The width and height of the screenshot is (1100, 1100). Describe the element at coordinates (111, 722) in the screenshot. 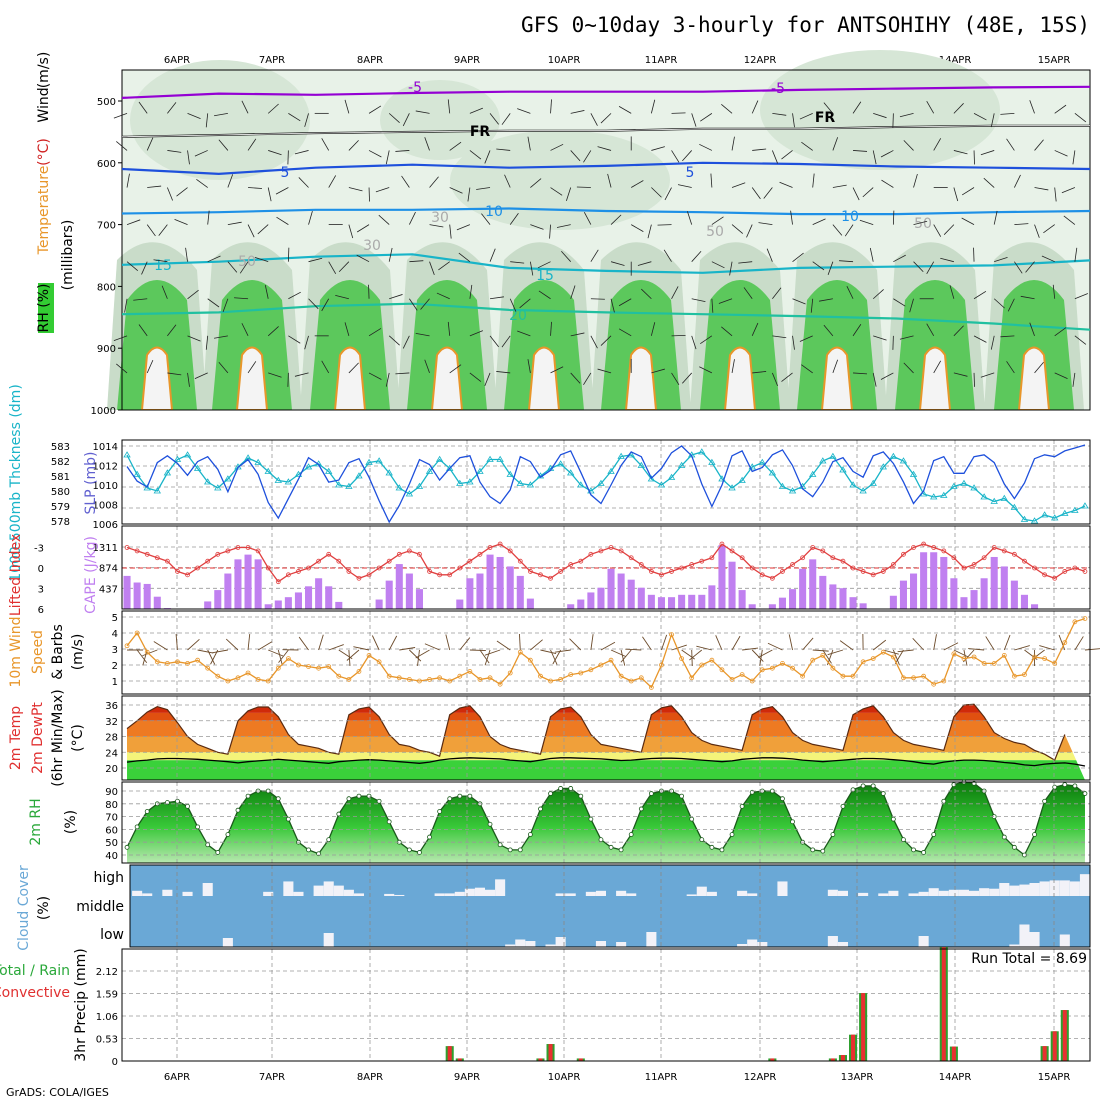

I see `ytick-temp: 32` at that location.